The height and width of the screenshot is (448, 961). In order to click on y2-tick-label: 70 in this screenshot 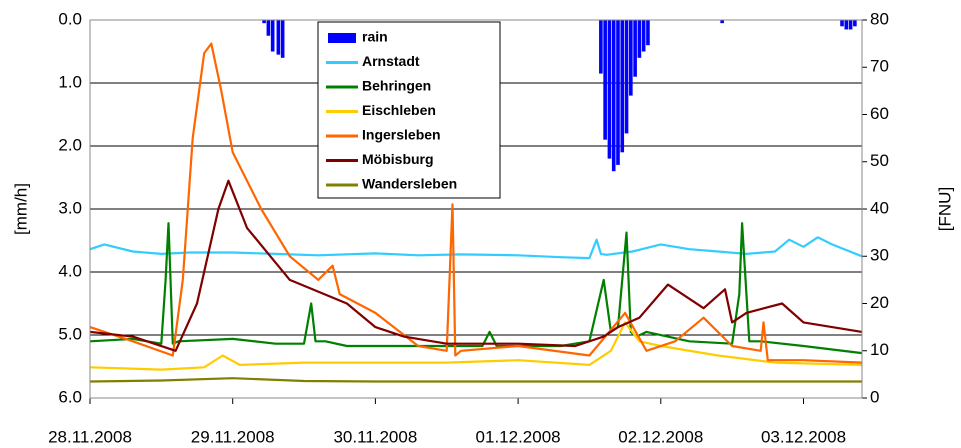, I will do `click(879, 66)`.